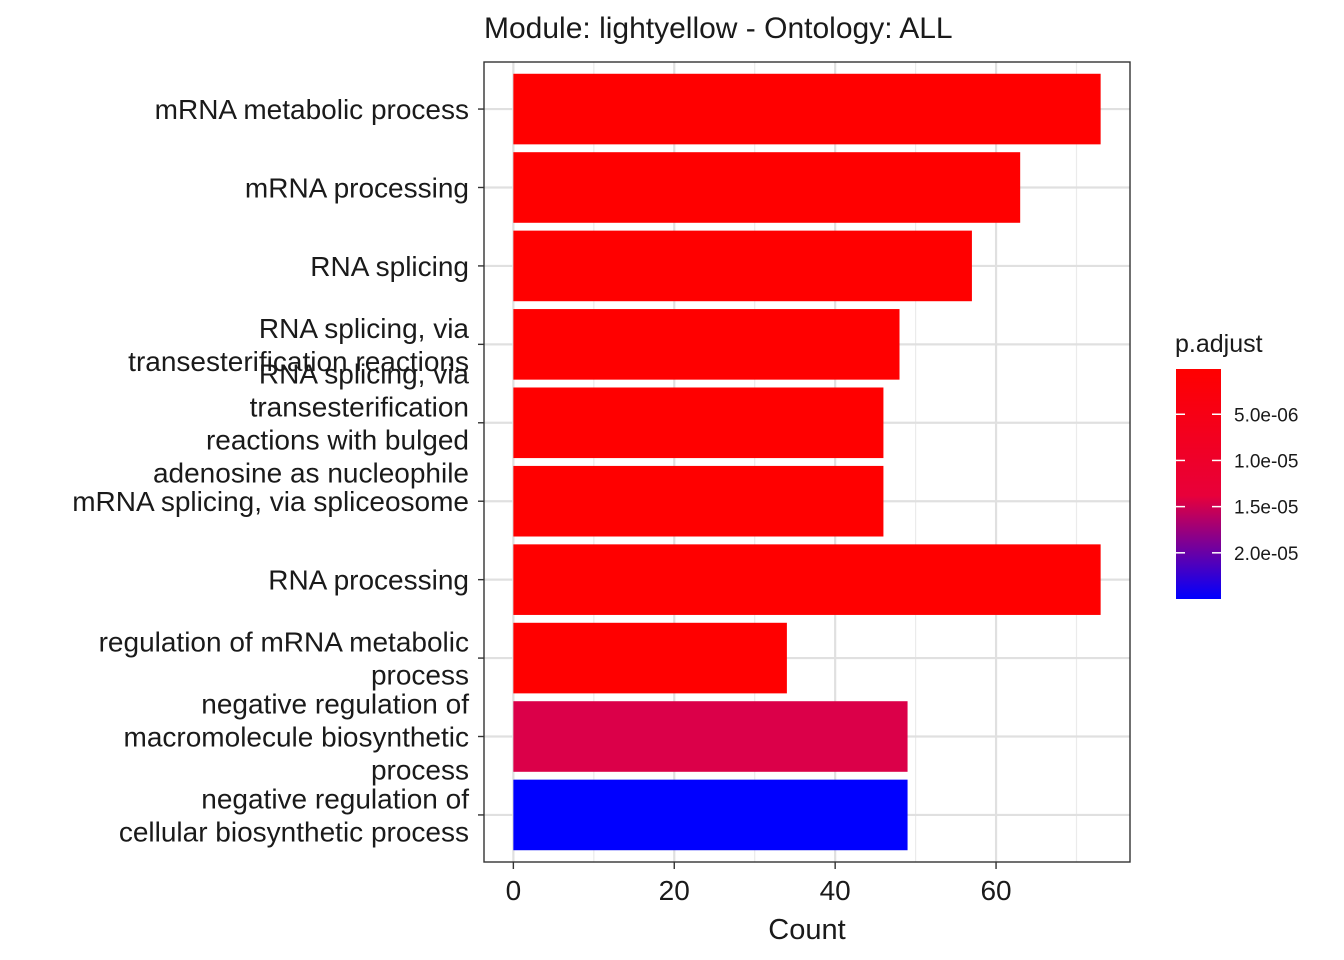 The height and width of the screenshot is (960, 1344). I want to click on legend-title: p.adjust, so click(1219, 344).